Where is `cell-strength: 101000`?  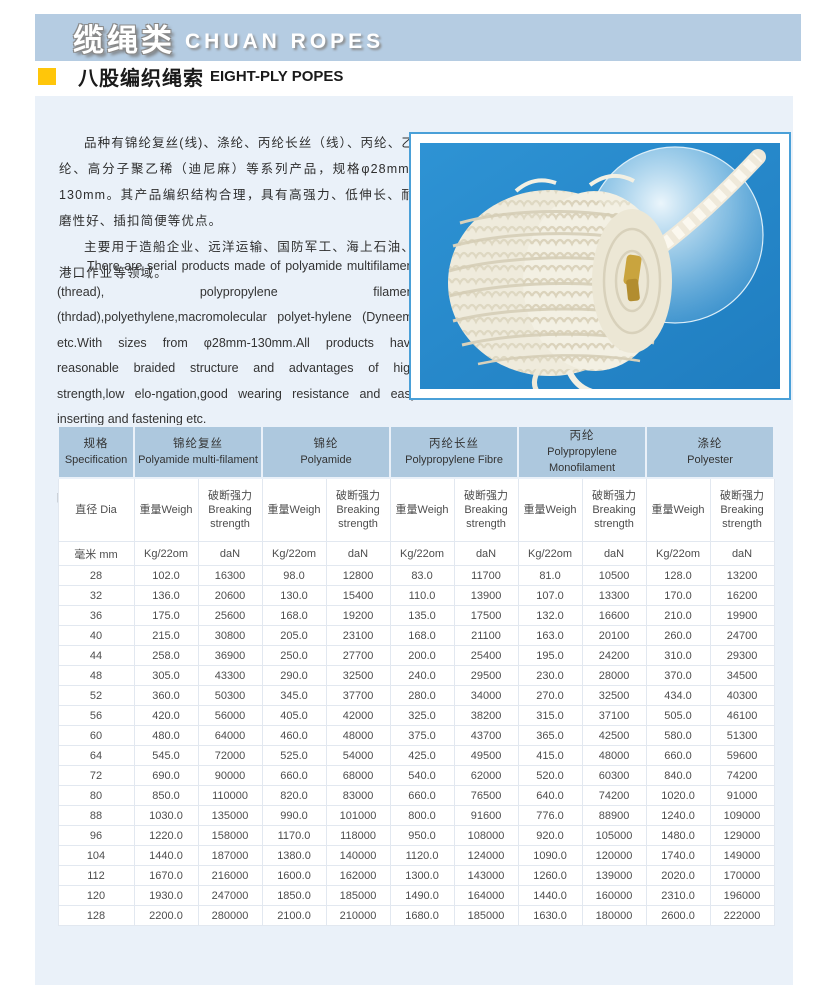
cell-strength: 101000 is located at coordinates (358, 815).